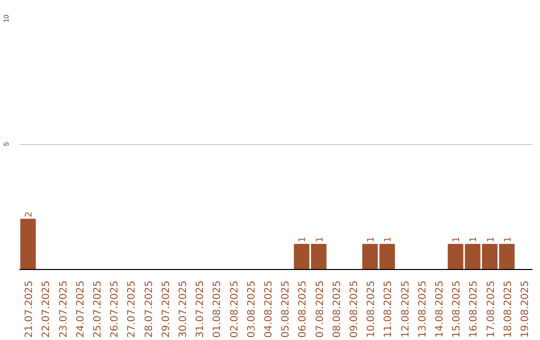  What do you see at coordinates (422, 309) in the screenshot?
I see `x-tick-label: 13.08.2025` at bounding box center [422, 309].